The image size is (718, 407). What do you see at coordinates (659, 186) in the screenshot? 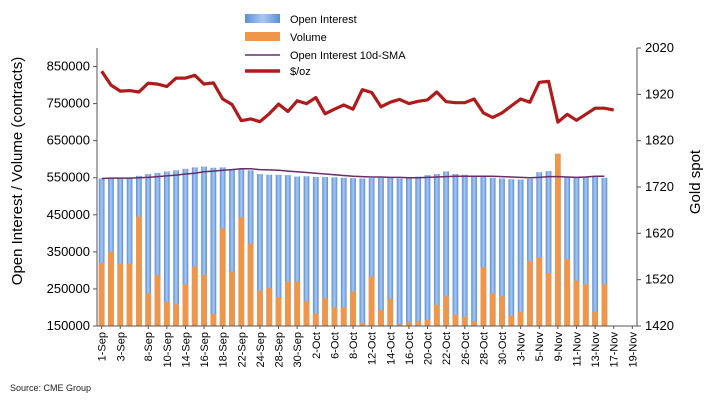
I see `right-tick-label: 1720` at bounding box center [659, 186].